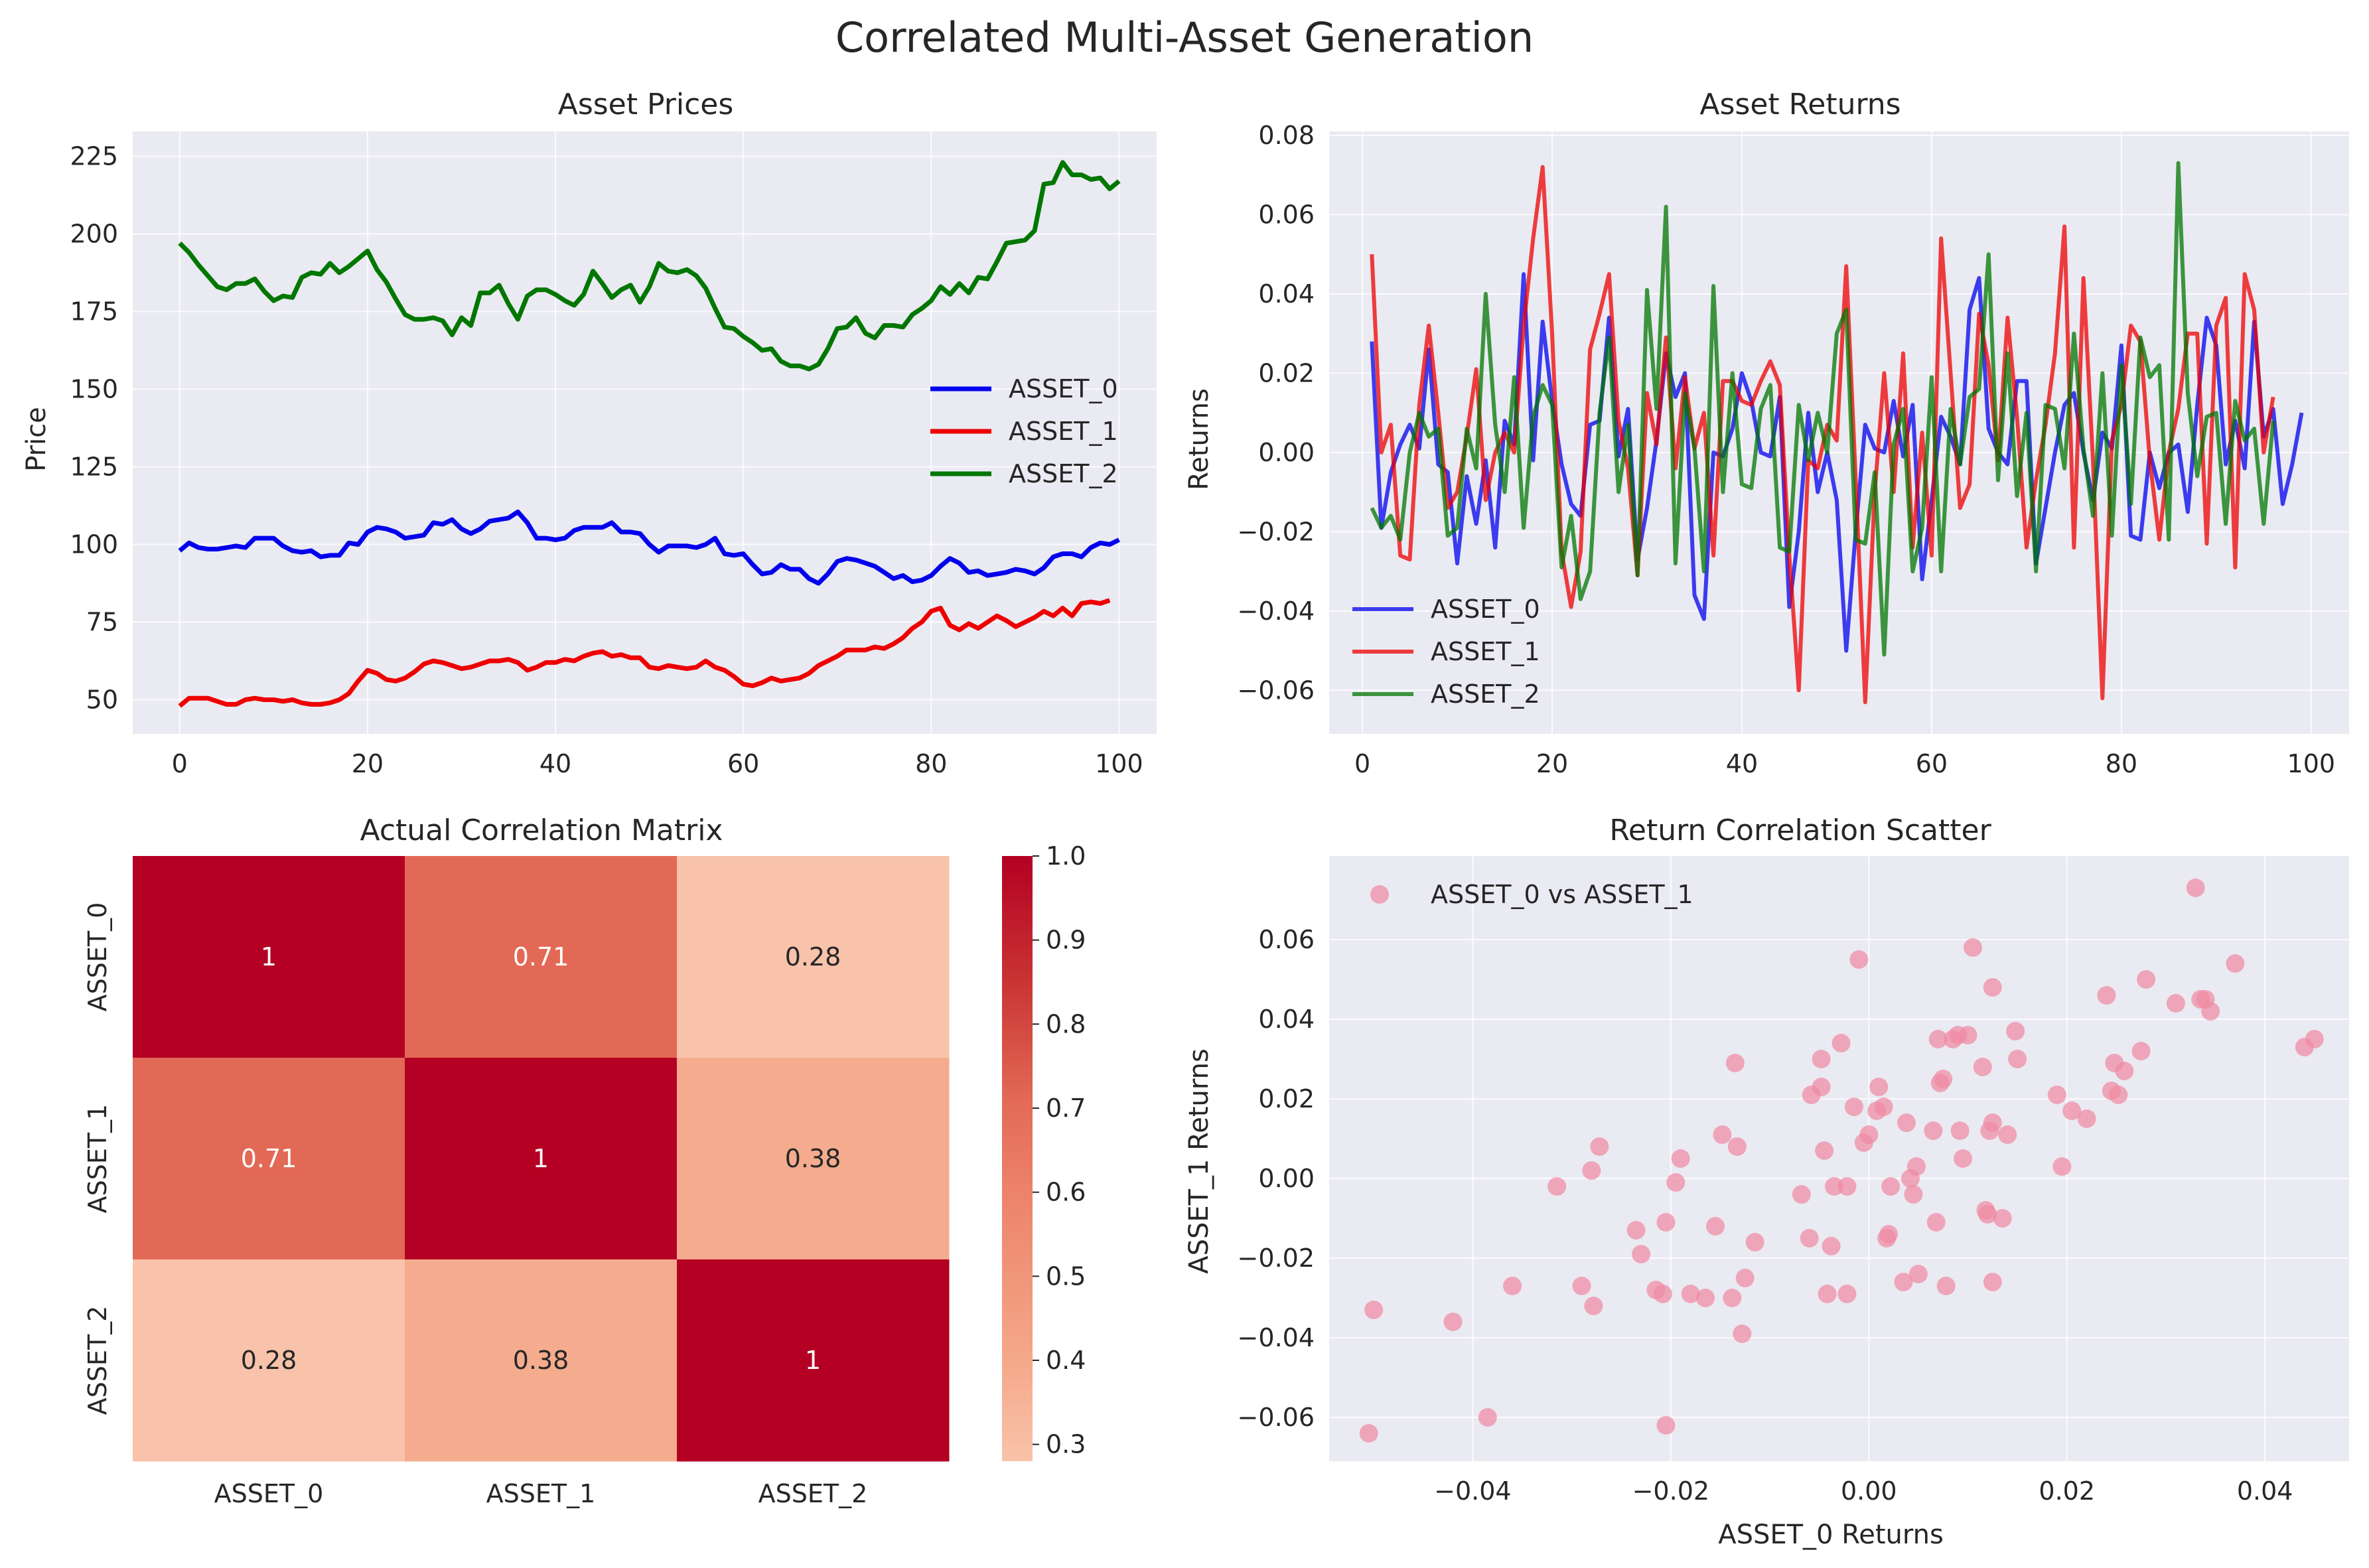 Image resolution: width=2369 pixels, height=1568 pixels. What do you see at coordinates (1286, 214) in the screenshot?
I see `returns-y-tick-label: 0.06` at bounding box center [1286, 214].